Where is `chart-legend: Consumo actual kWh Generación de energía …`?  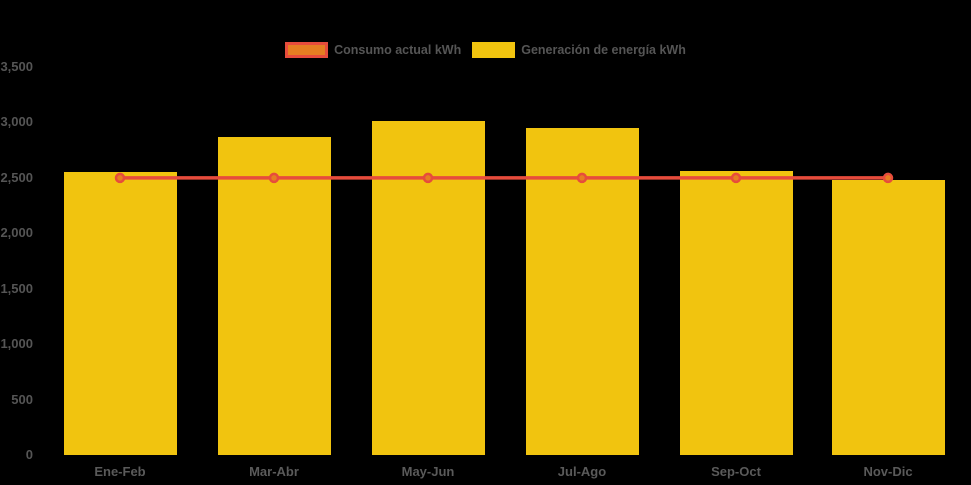 chart-legend: Consumo actual kWh Generación de energía … is located at coordinates (485, 50).